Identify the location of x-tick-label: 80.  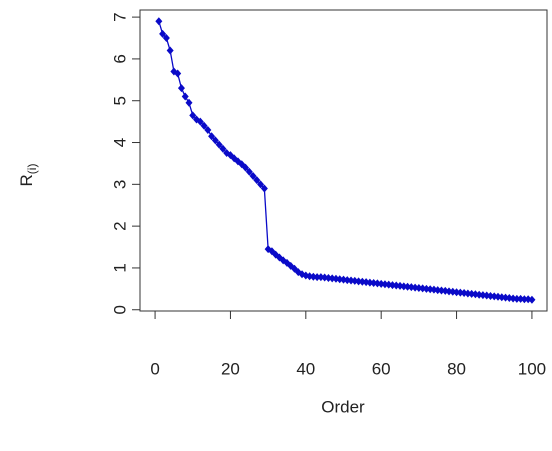
(456, 368).